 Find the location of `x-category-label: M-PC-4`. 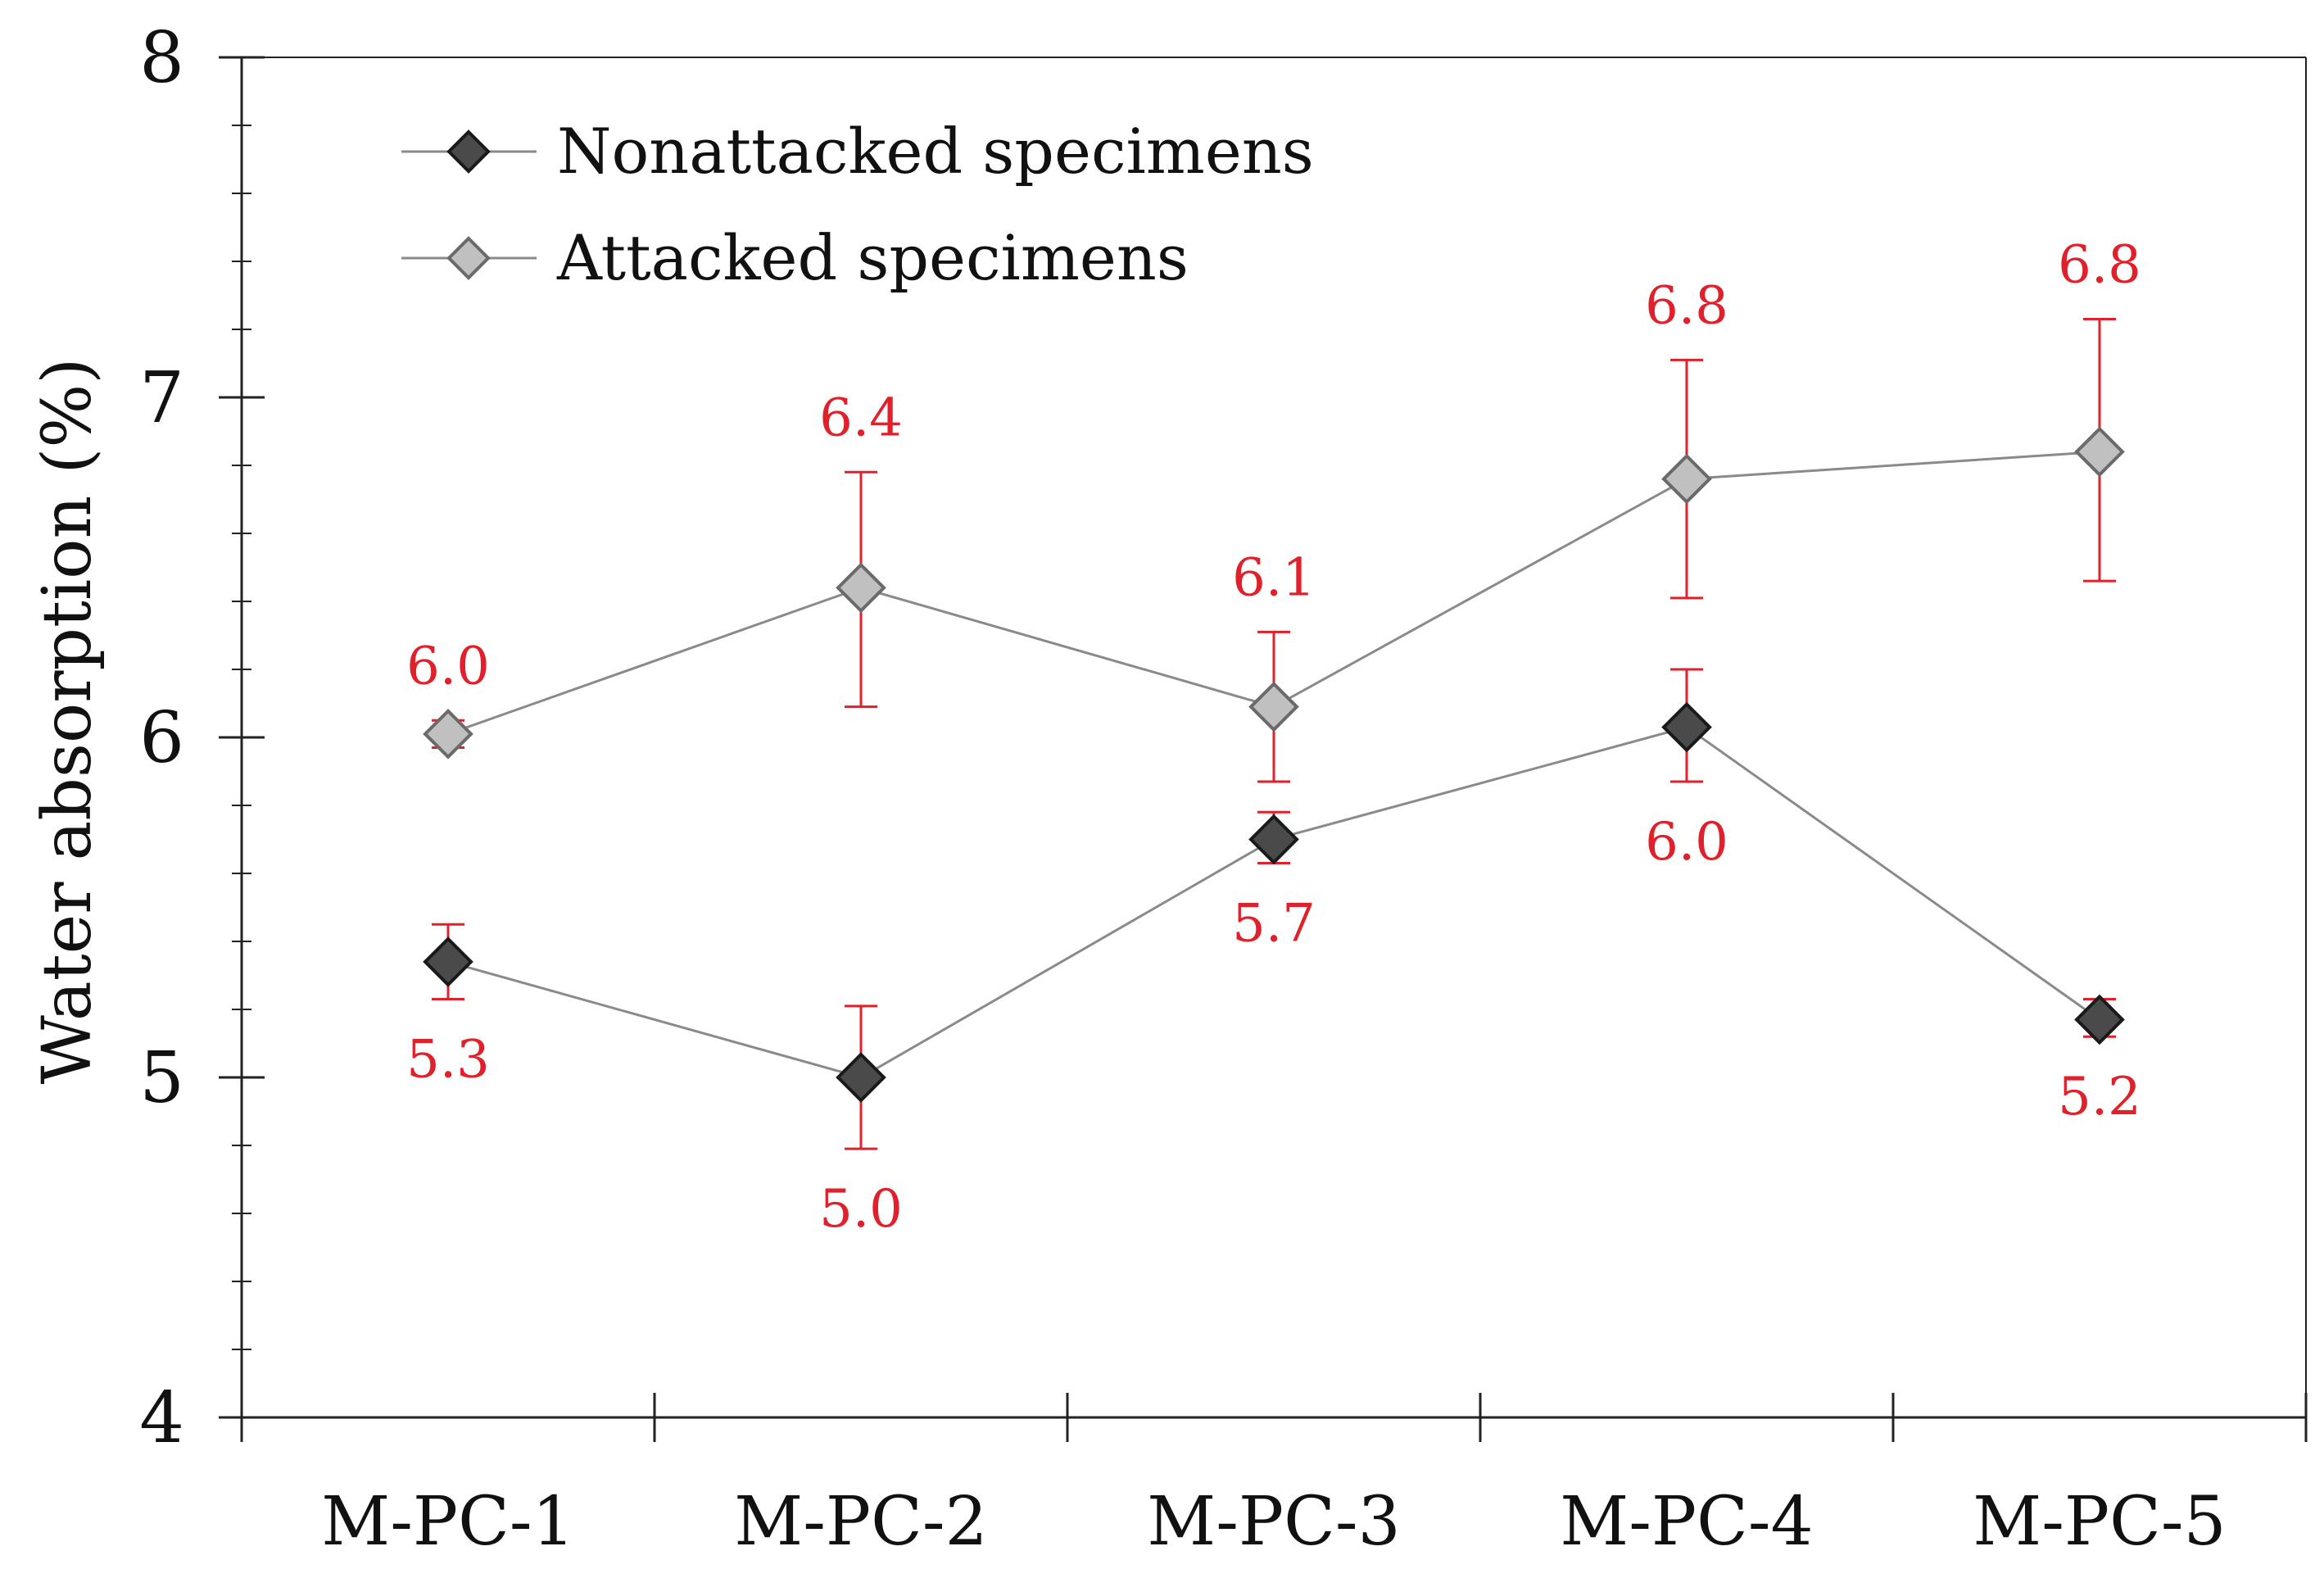

x-category-label: M-PC-4 is located at coordinates (1686, 1522).